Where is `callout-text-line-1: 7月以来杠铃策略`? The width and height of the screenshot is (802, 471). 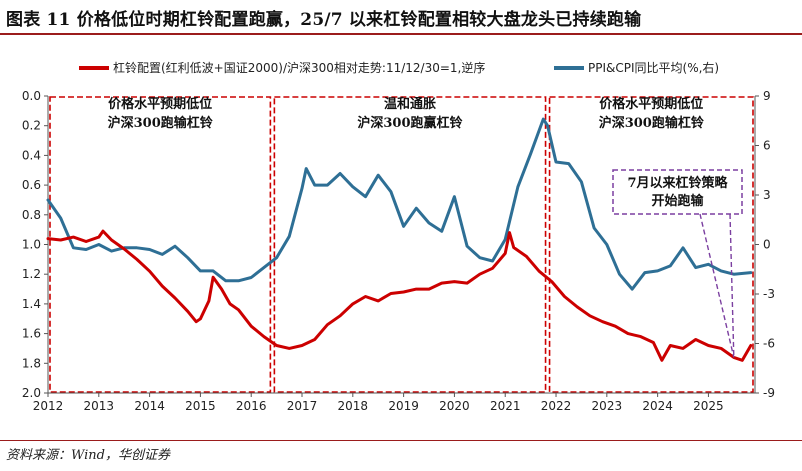 callout-text-line-1: 7月以来杠铃策略 is located at coordinates (677, 183).